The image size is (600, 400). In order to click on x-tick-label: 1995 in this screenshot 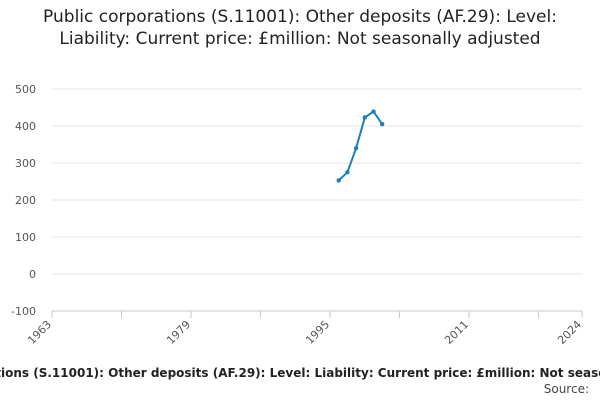, I will do `click(317, 332)`.